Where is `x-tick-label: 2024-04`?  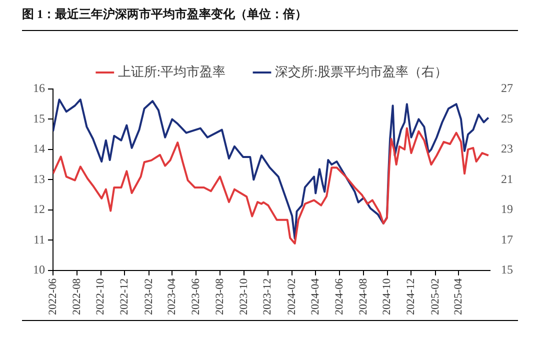
x-tick-label: 2024-04 is located at coordinates (315, 297).